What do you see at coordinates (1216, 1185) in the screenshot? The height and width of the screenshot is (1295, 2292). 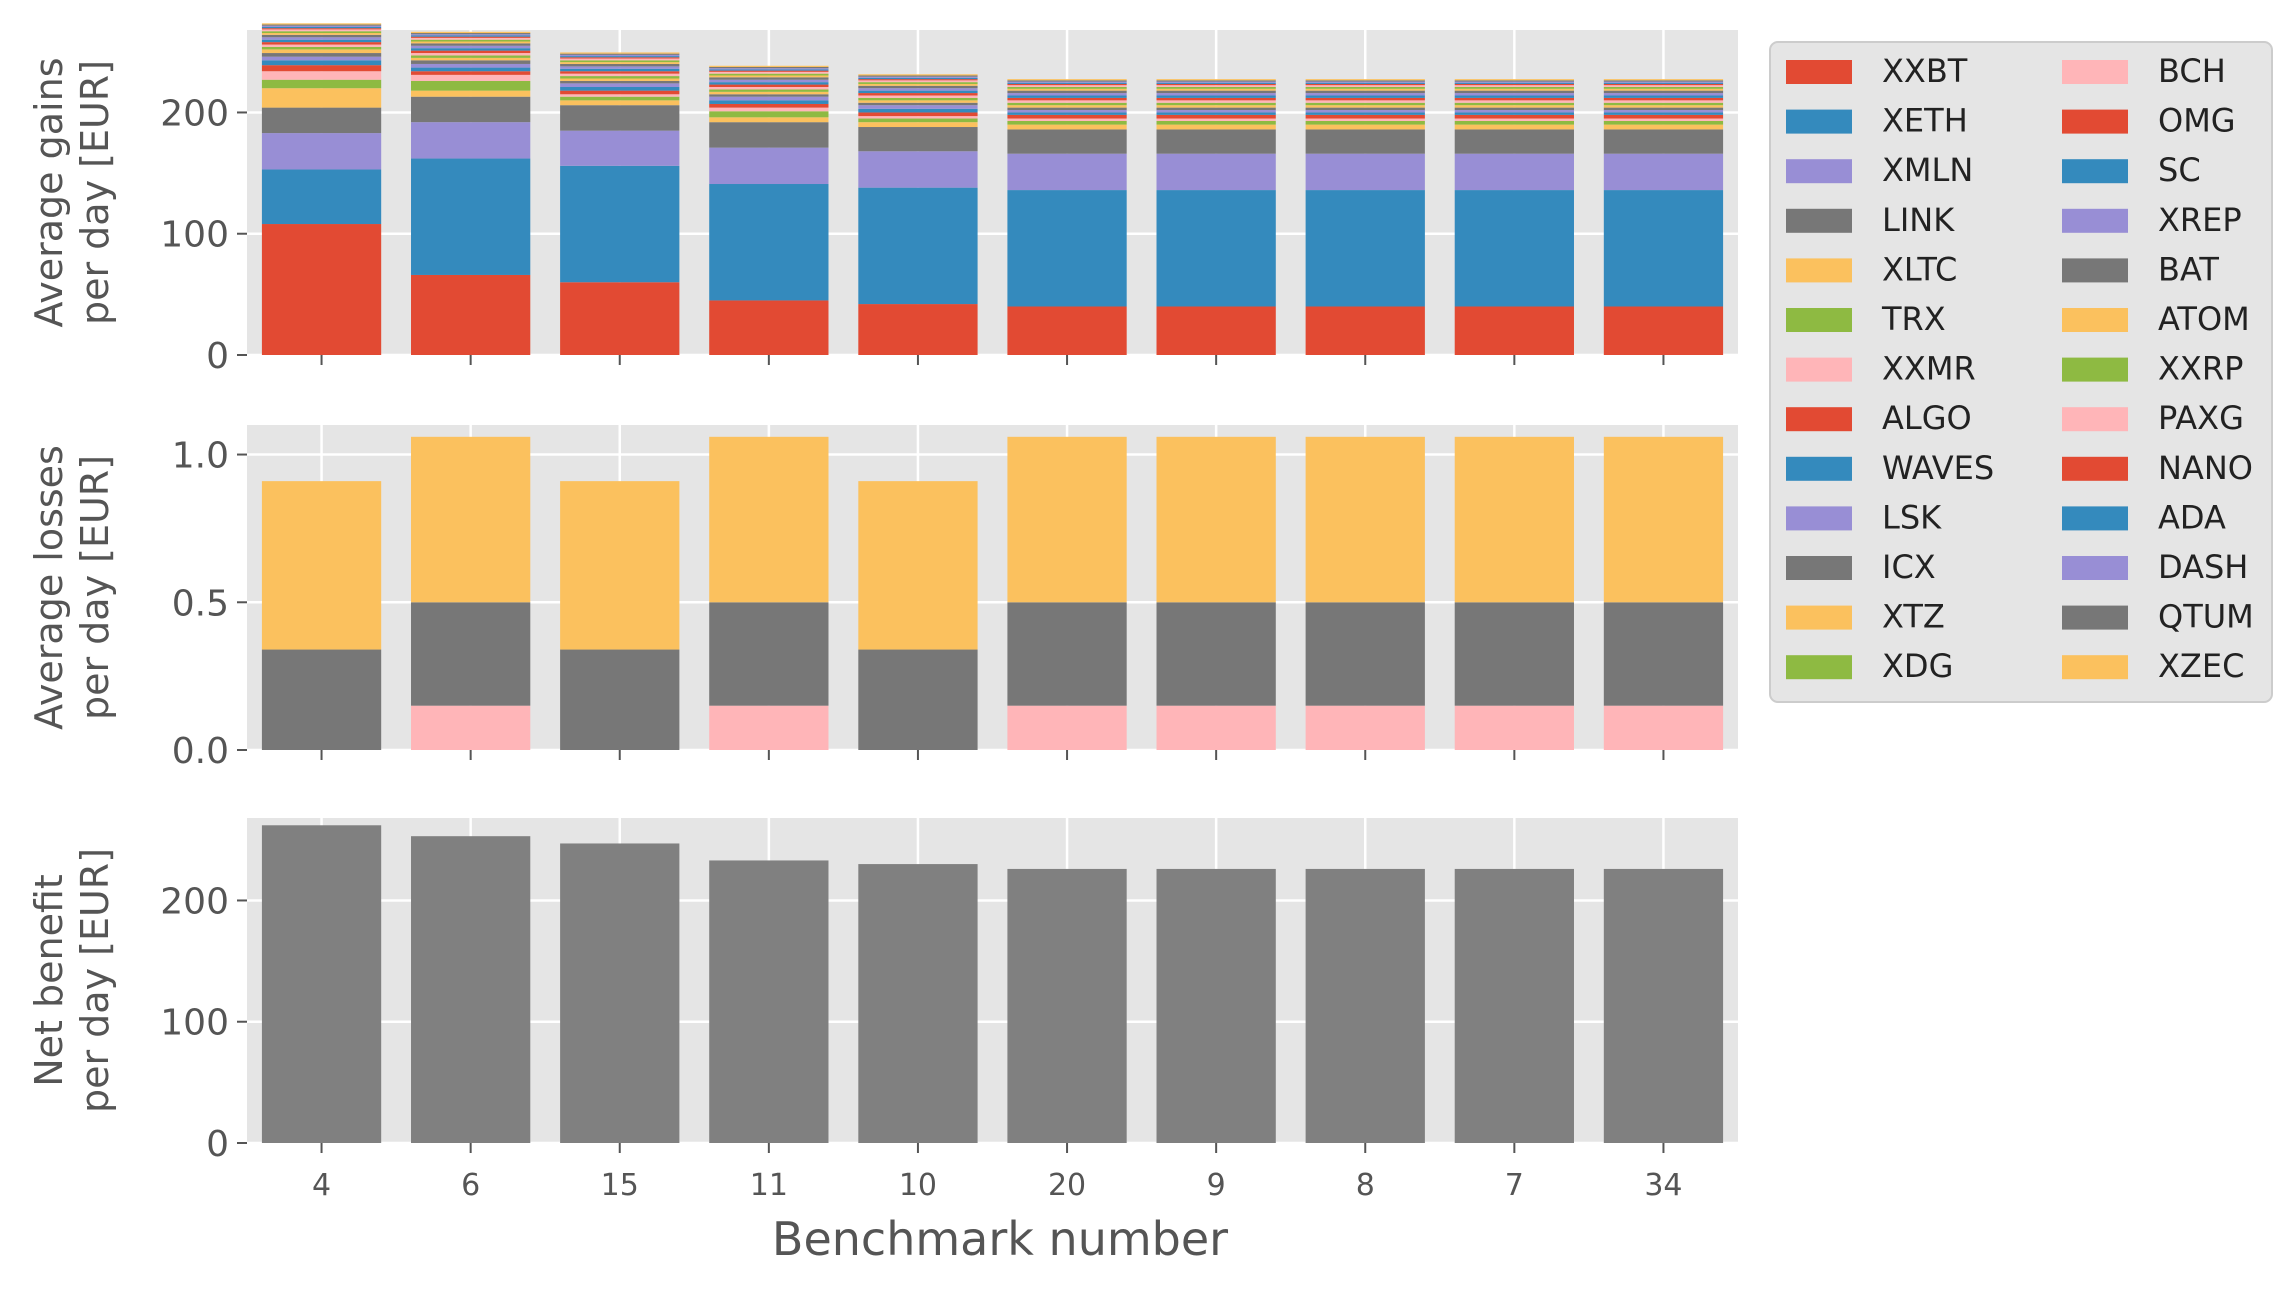 I see `x-tick-label: 9` at bounding box center [1216, 1185].